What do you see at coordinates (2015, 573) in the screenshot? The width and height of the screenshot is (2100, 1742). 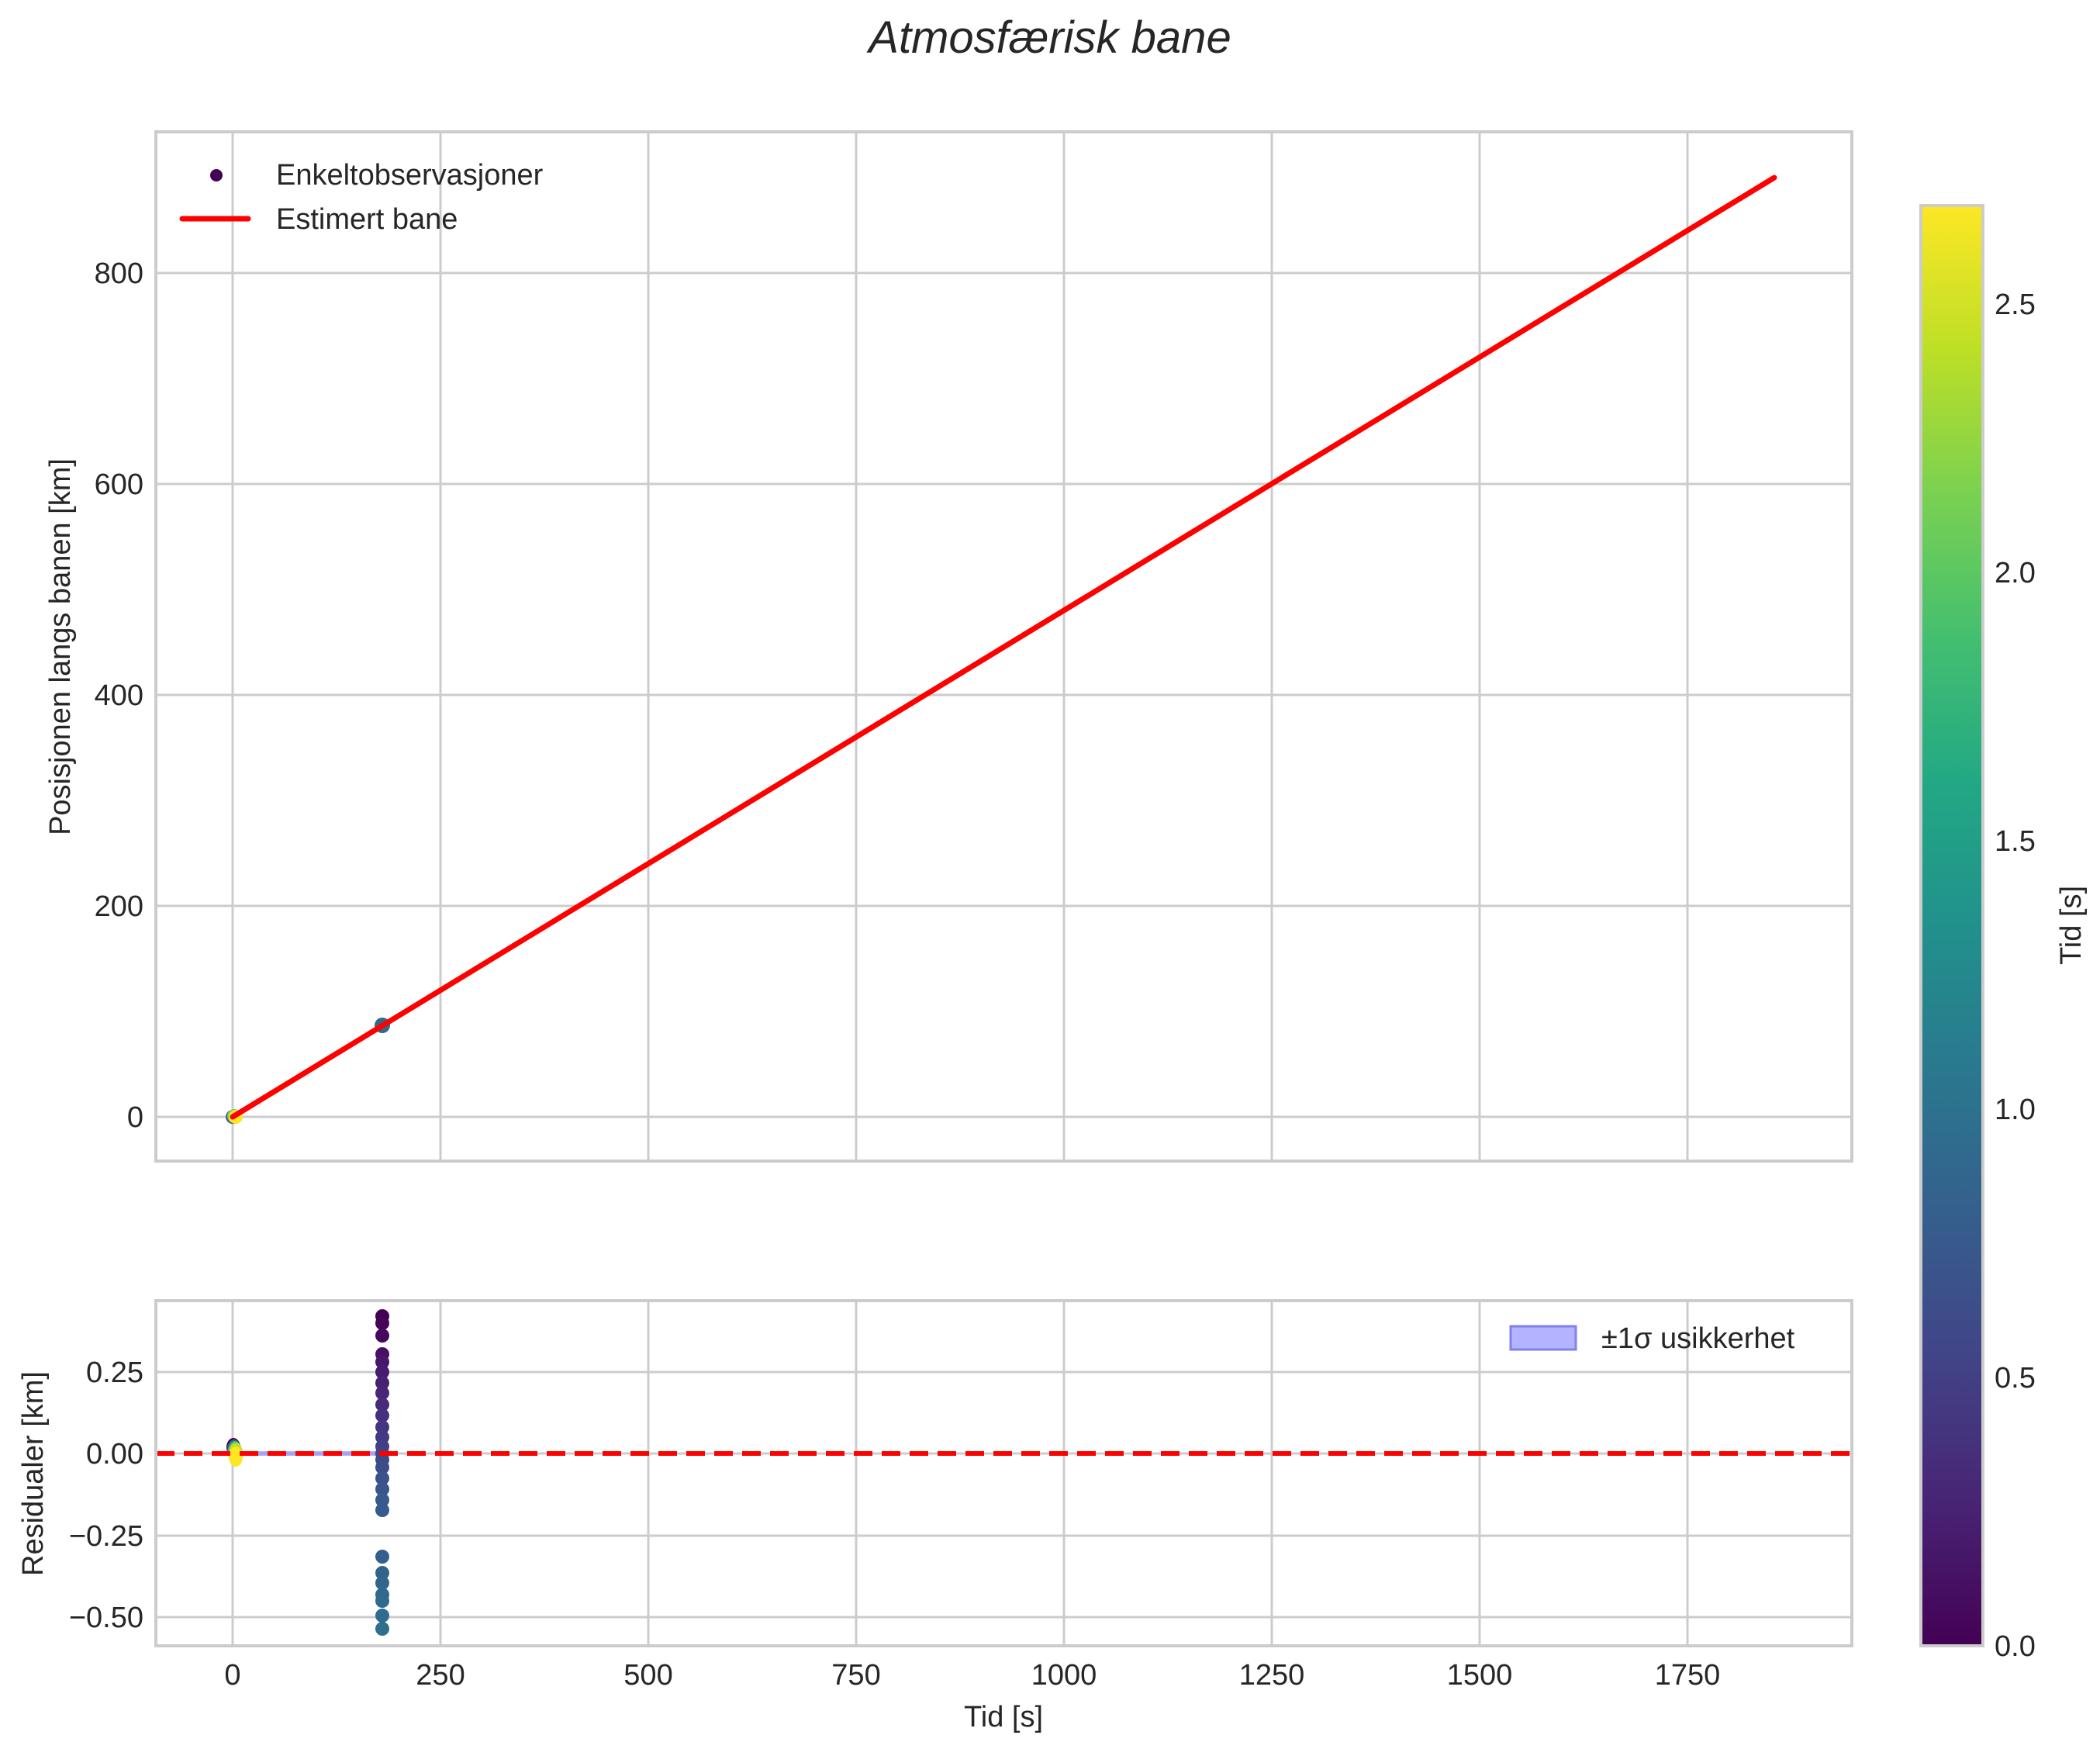 I see `colorbar-tick: 2.0` at bounding box center [2015, 573].